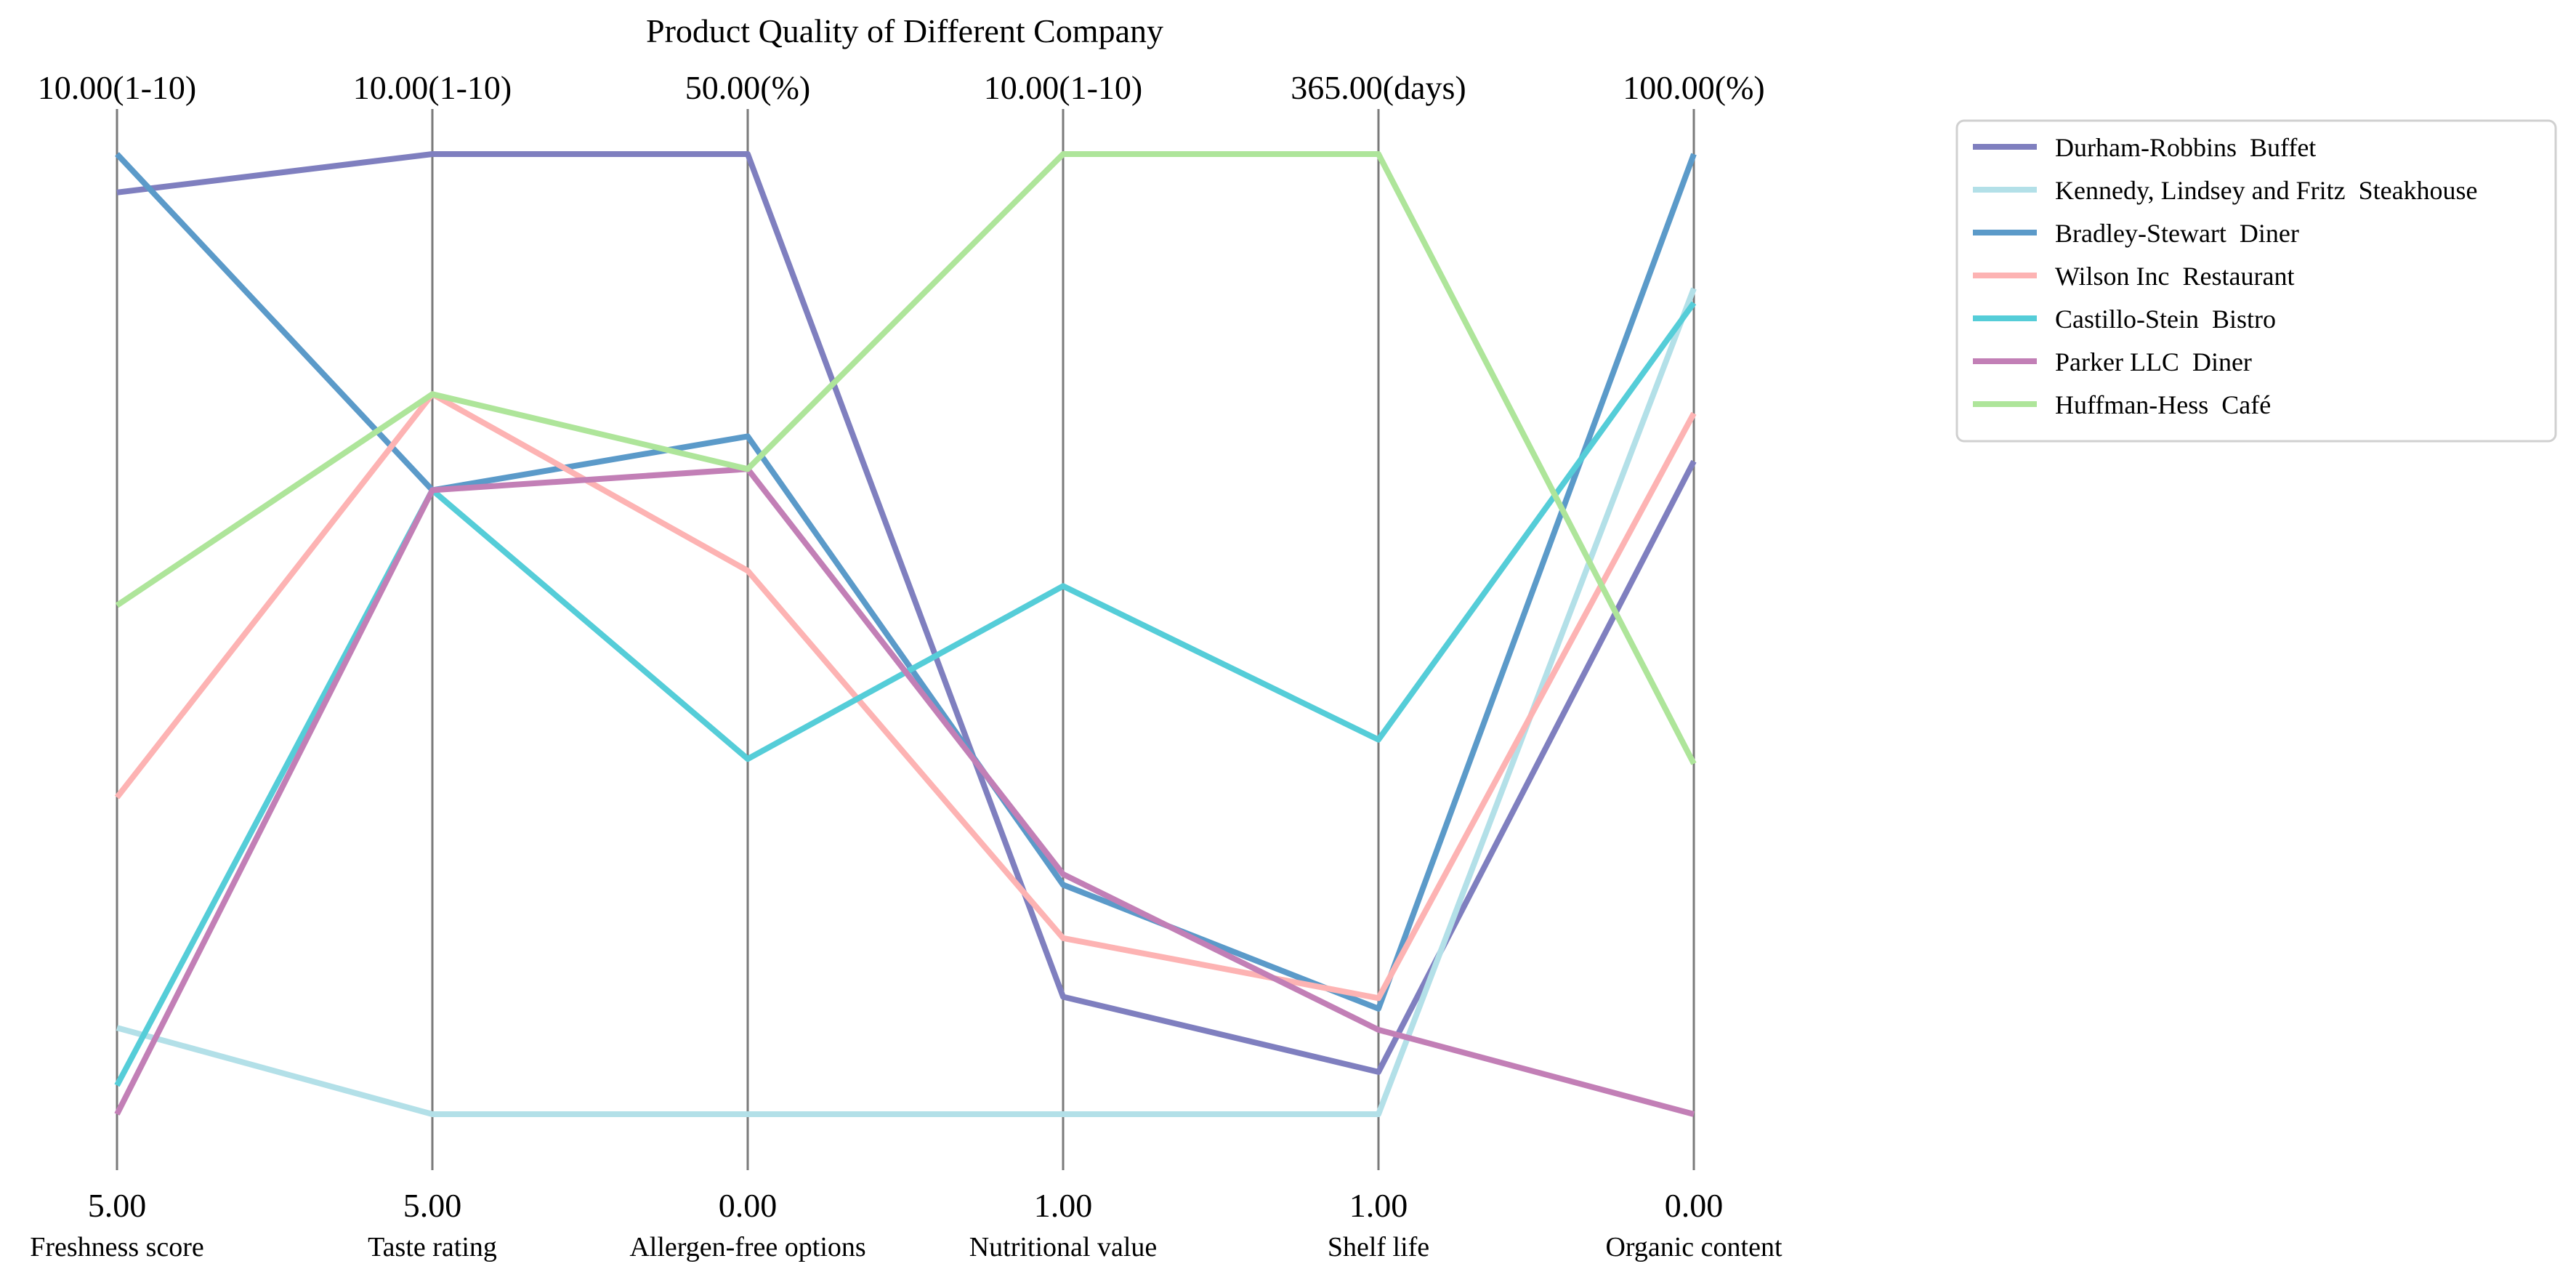 The image size is (2576, 1285). What do you see at coordinates (1064, 1205) in the screenshot?
I see `axis-min-label-nutritional-value: 1.00` at bounding box center [1064, 1205].